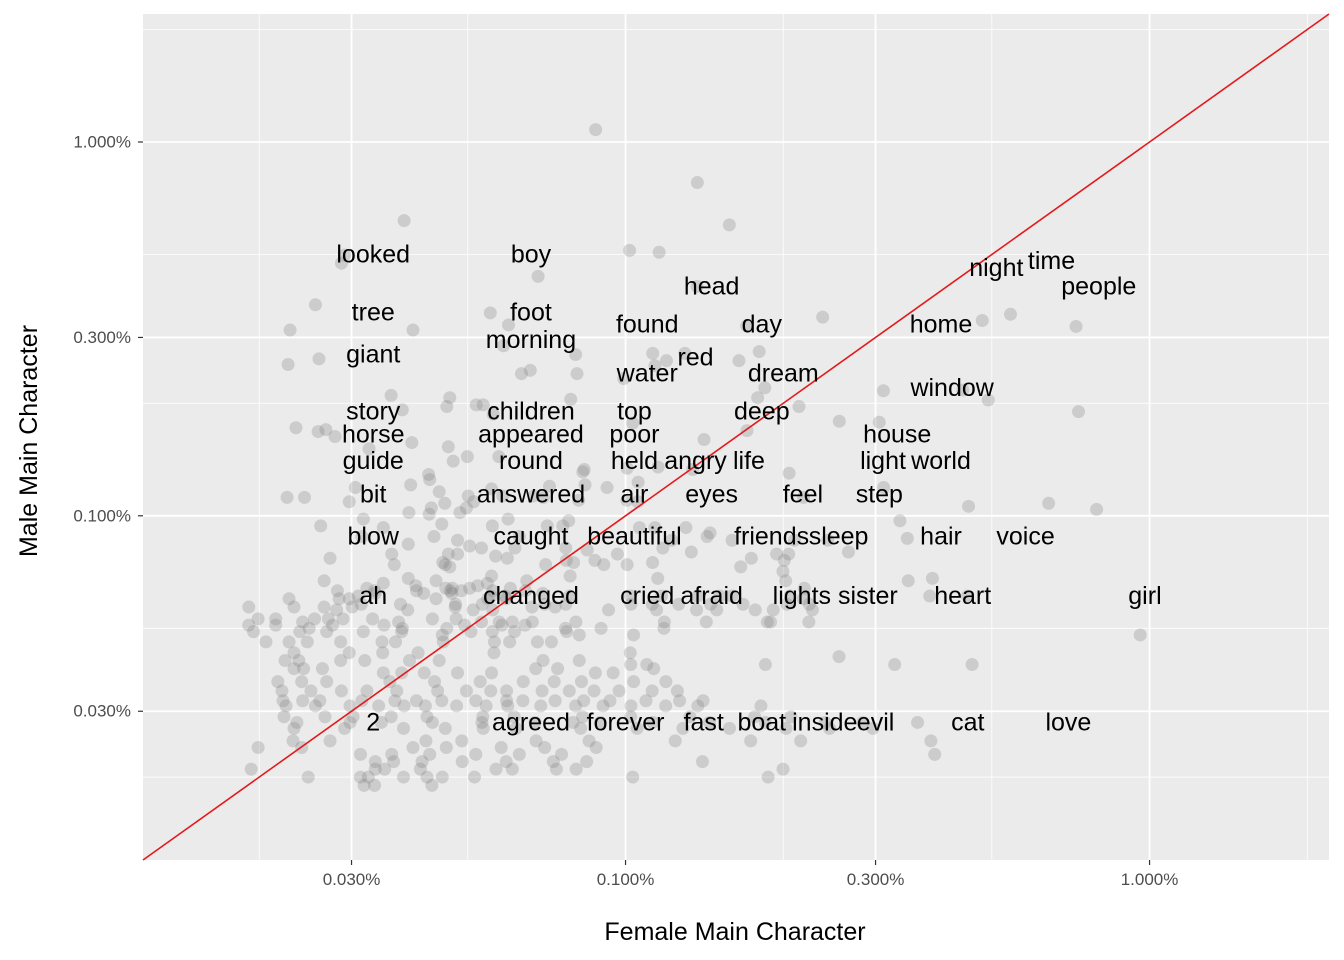 The image size is (1344, 960). What do you see at coordinates (771, 537) in the screenshot?
I see `word-label: friends` at bounding box center [771, 537].